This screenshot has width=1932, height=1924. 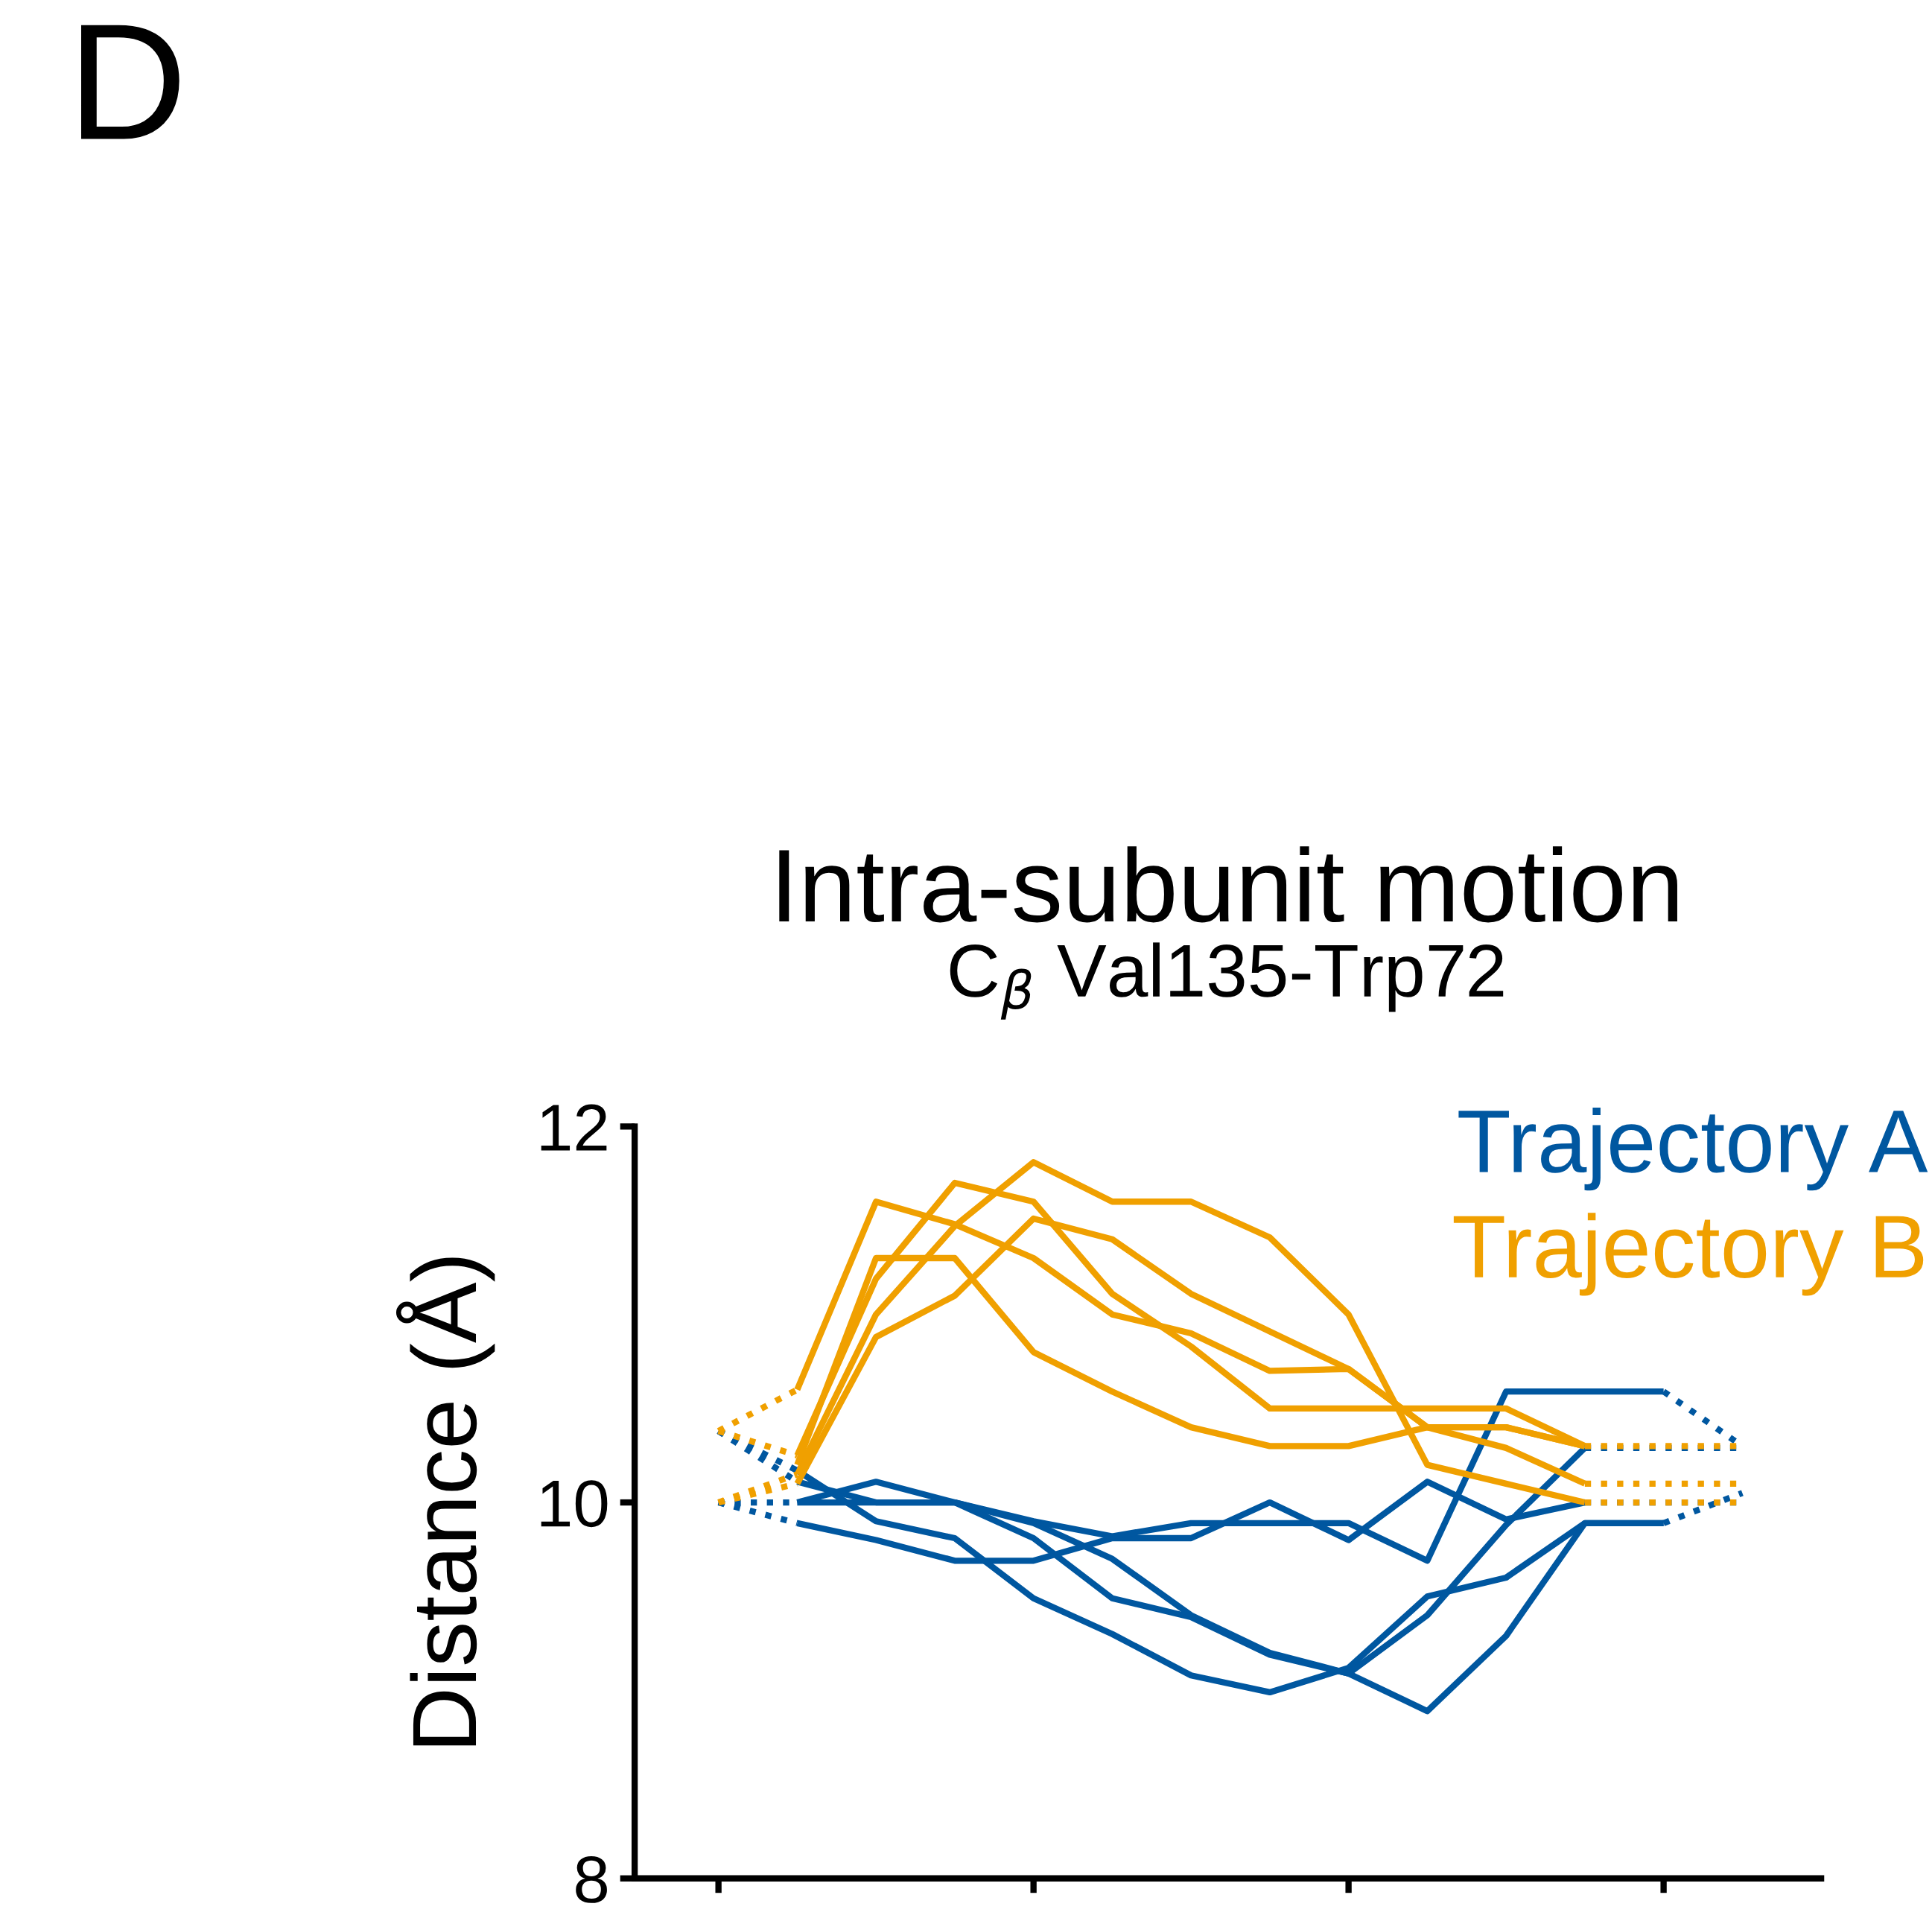 What do you see at coordinates (1227, 981) in the screenshot?
I see `chart-subtitle: C$_{β}$ Val135-Trp72` at bounding box center [1227, 981].